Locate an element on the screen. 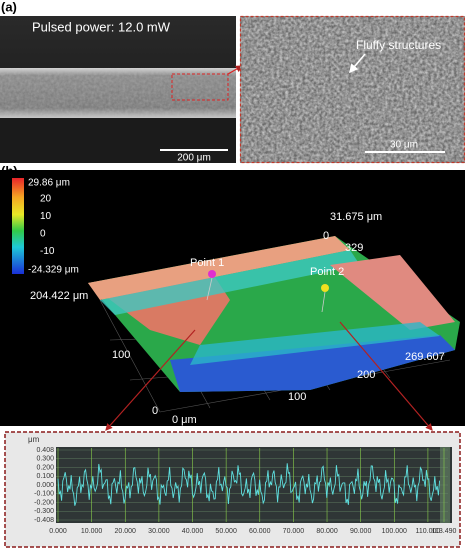 Image resolution: width=465 pixels, height=550 pixels. x-tick-label: 113.490 is located at coordinates (444, 531).